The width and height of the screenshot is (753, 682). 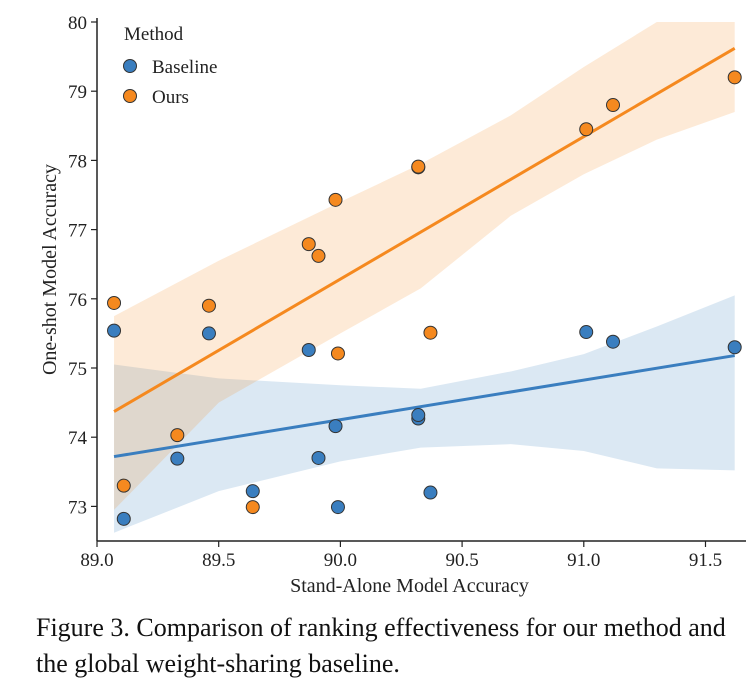 I want to click on ours-legend-label: Ours, so click(x=170, y=97).